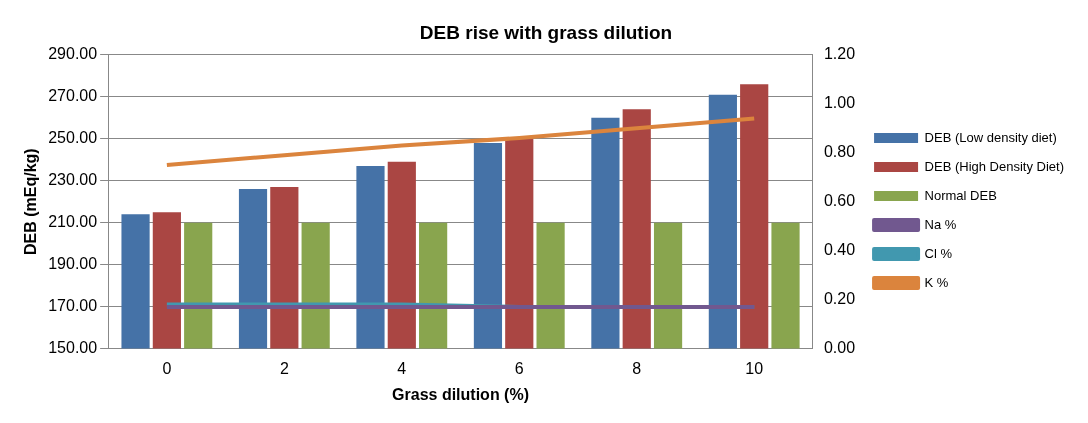 The height and width of the screenshot is (423, 1088). What do you see at coordinates (839, 54) in the screenshot?
I see `y2-tick-label: 1.20` at bounding box center [839, 54].